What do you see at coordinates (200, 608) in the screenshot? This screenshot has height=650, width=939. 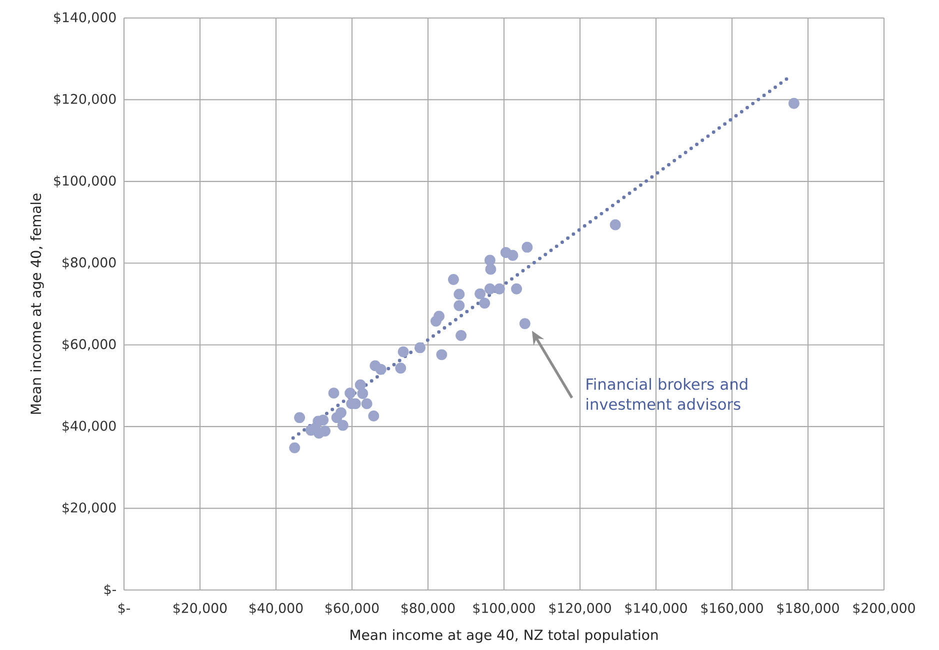 I see `x-tick-label: $20,000` at bounding box center [200, 608].